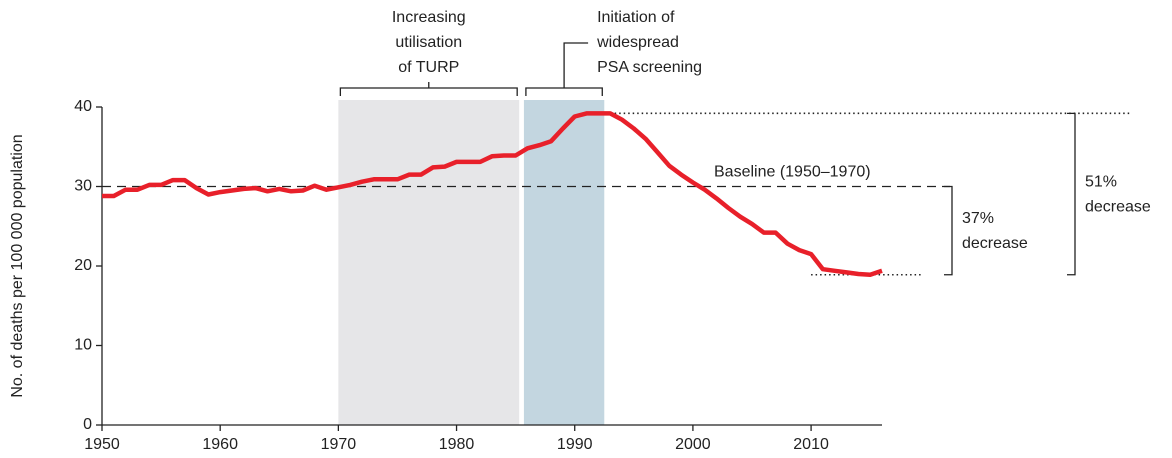 The height and width of the screenshot is (458, 1172). I want to click on x-tick-label: 1970, so click(339, 444).